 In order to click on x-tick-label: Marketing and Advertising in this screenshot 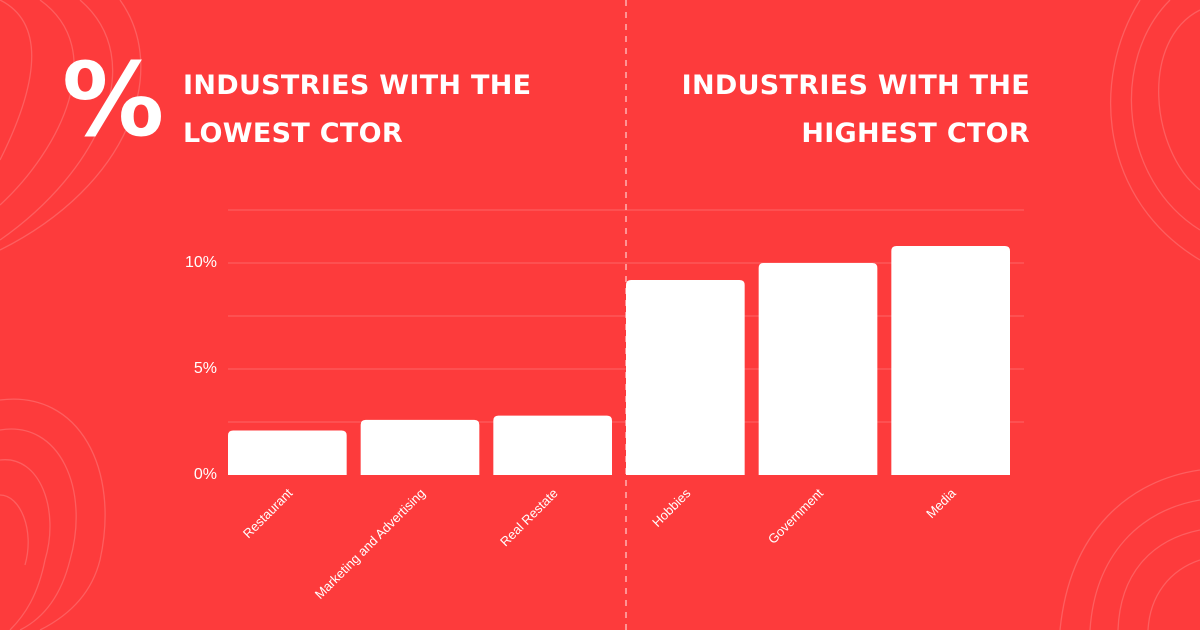, I will do `click(370, 544)`.